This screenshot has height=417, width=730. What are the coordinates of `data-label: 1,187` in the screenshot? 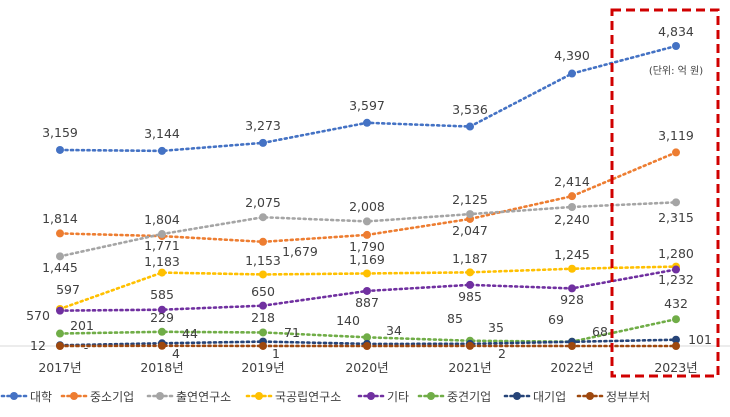 It's located at (470, 258).